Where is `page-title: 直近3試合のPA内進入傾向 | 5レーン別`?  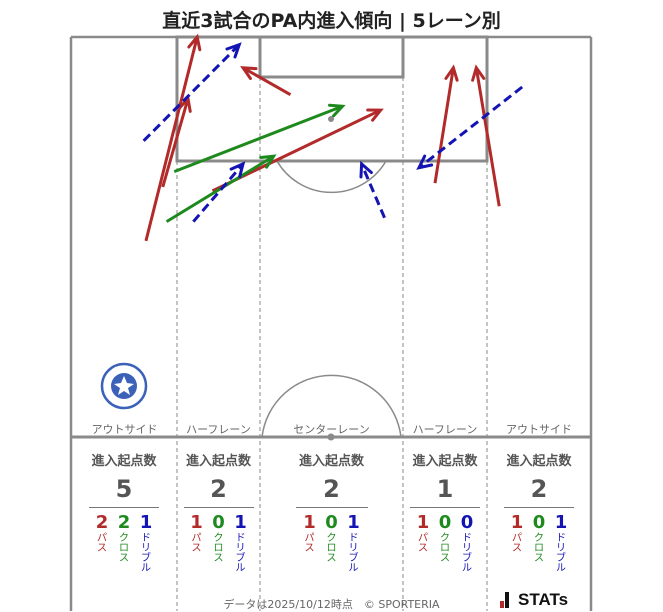
page-title: 直近3試合のPA内進入傾向 | 5レーン別 is located at coordinates (331, 21).